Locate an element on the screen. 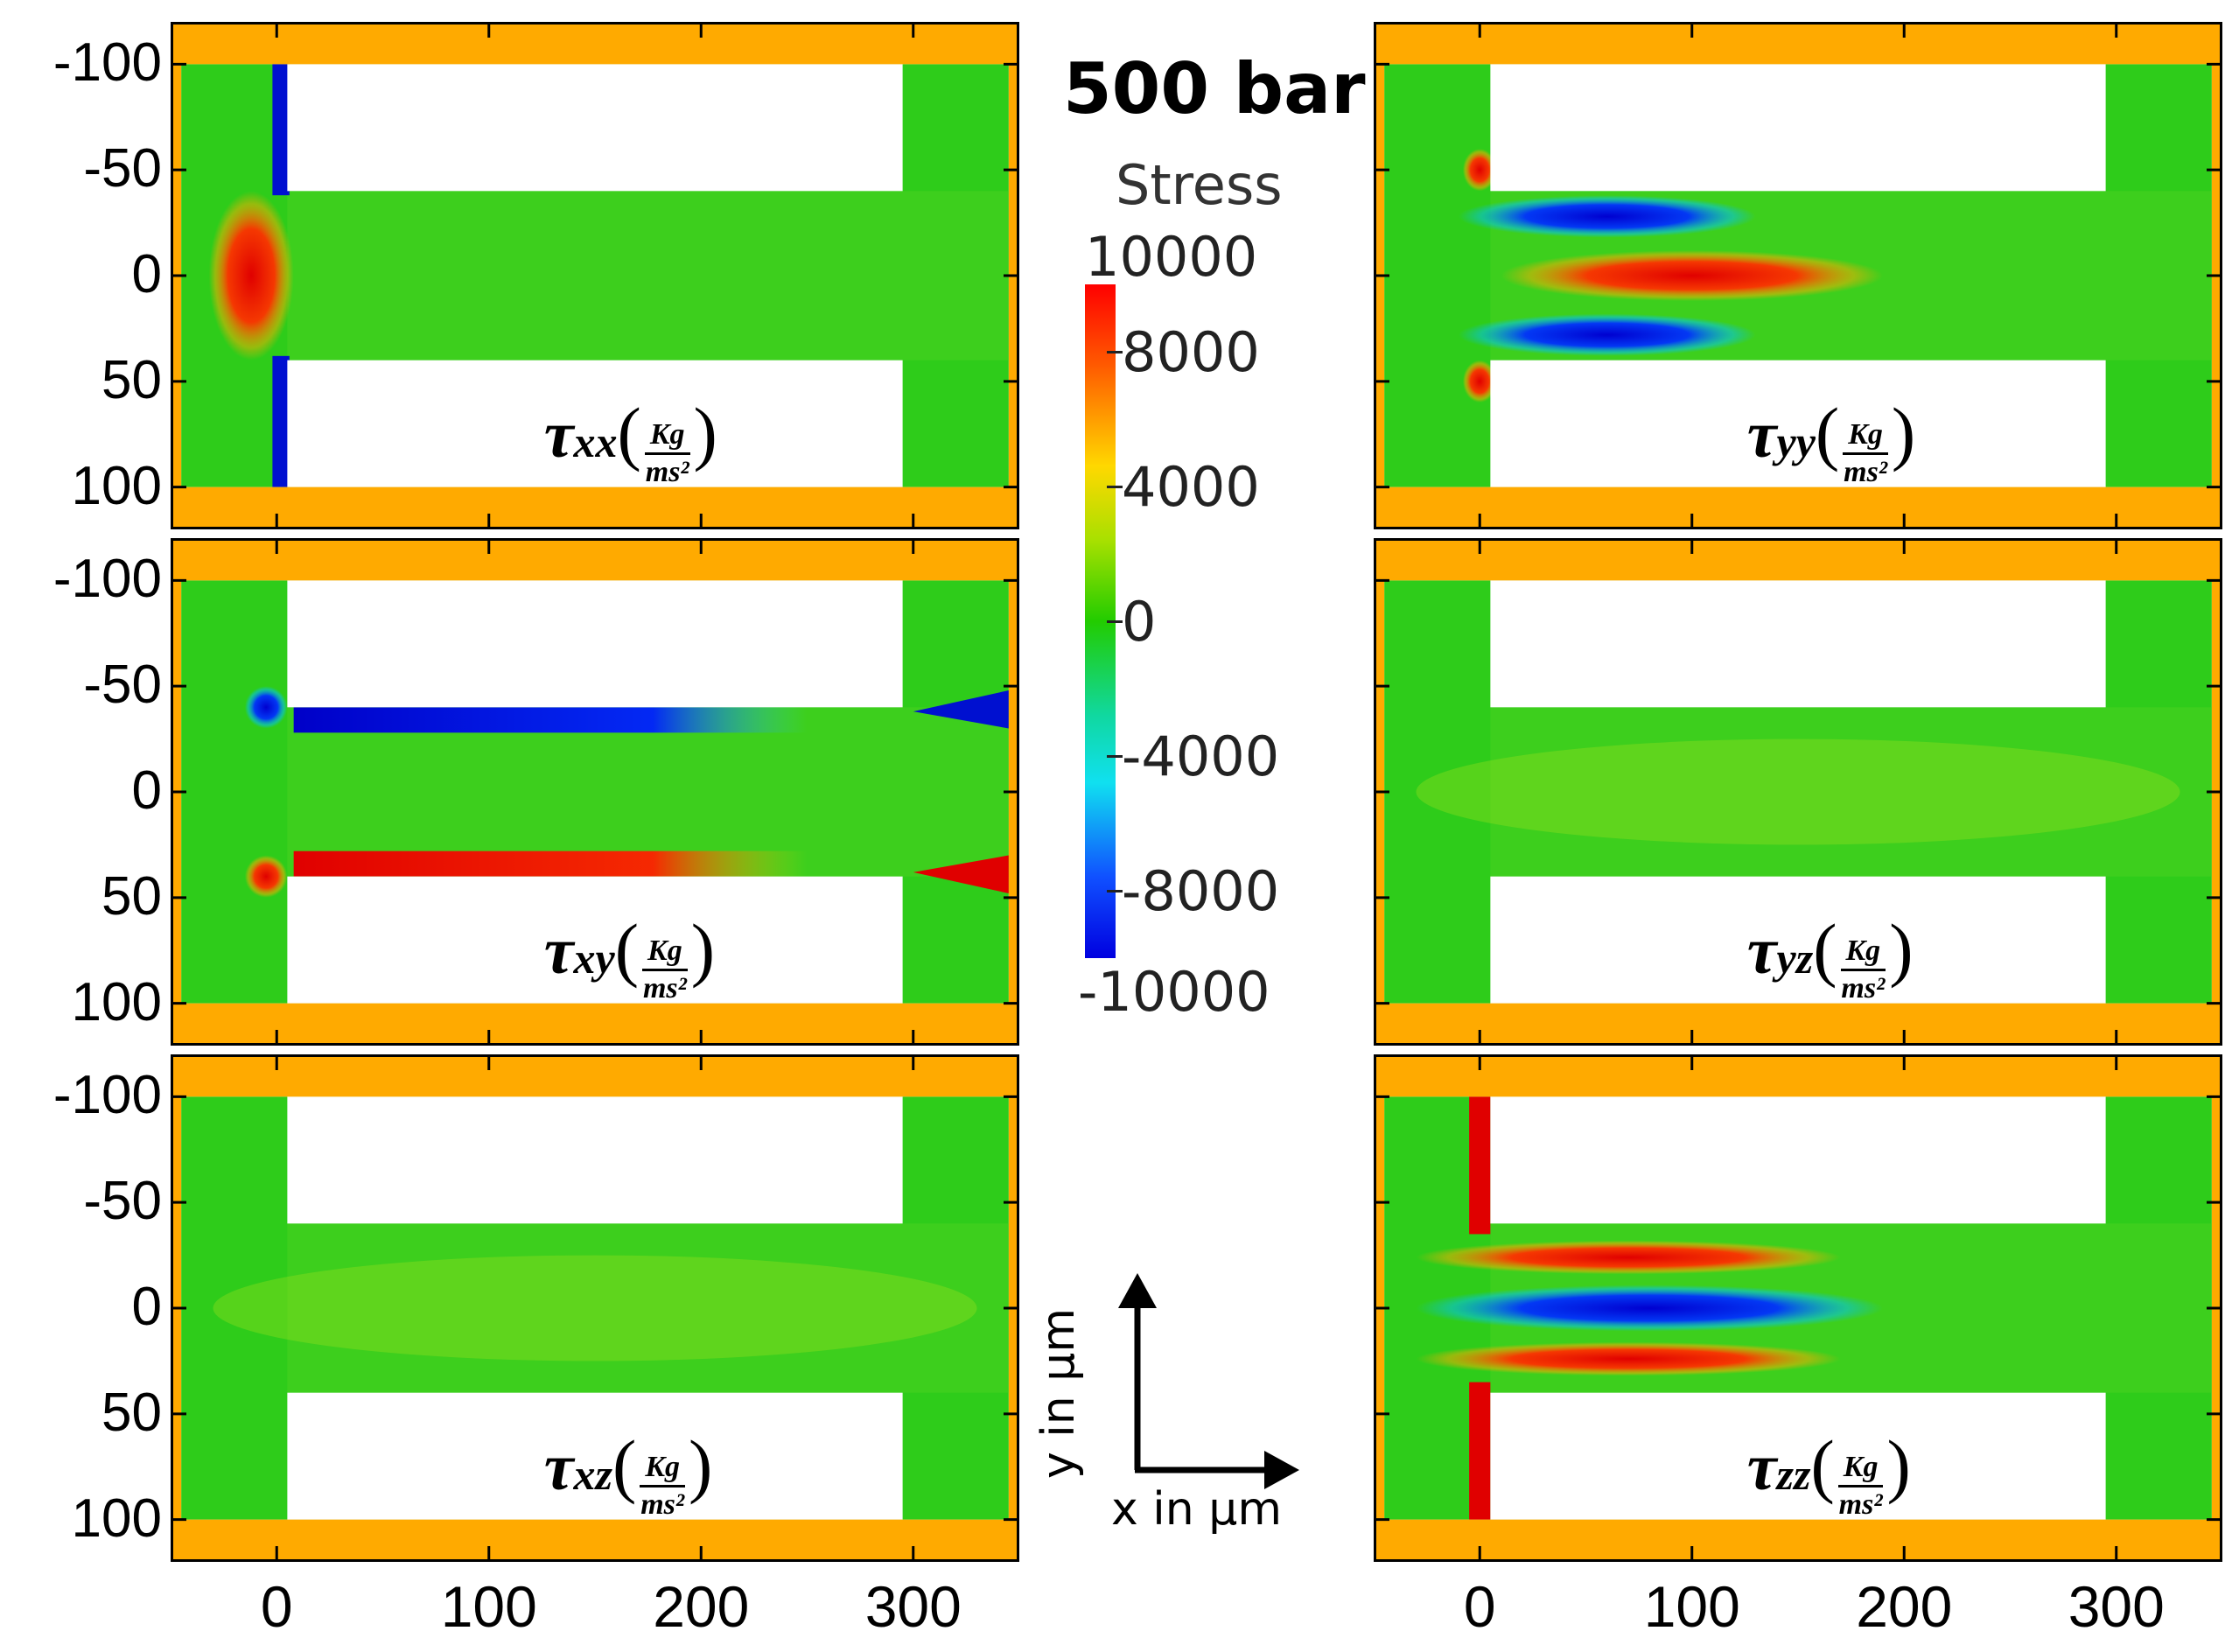  colorbar-tick-label: -10000 is located at coordinates (1174, 992).